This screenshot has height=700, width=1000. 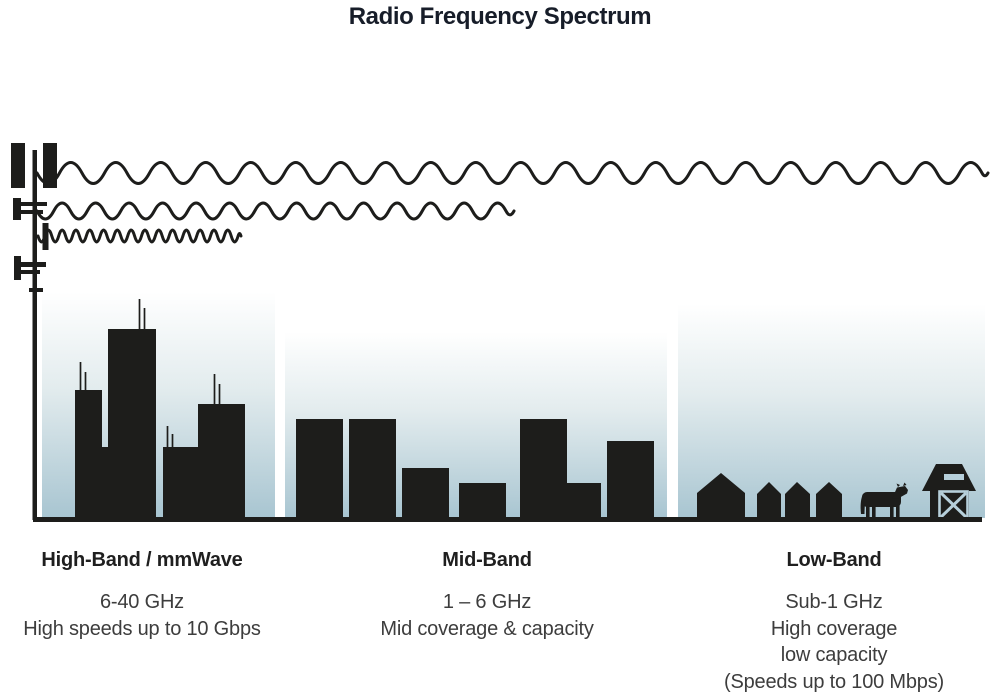 What do you see at coordinates (834, 560) in the screenshot?
I see `low-band-heading: Low-Band` at bounding box center [834, 560].